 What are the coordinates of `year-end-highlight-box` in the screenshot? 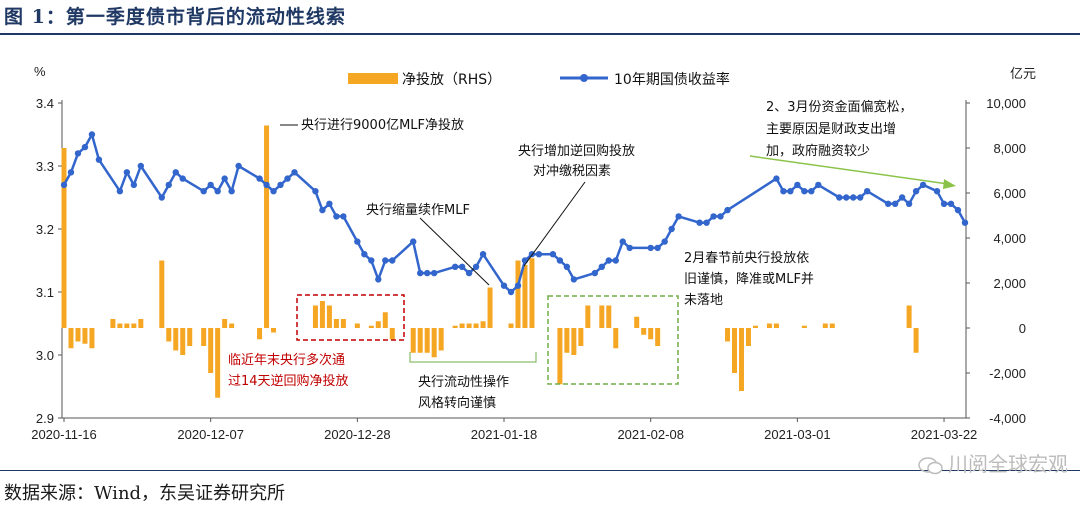 It's located at (350, 317).